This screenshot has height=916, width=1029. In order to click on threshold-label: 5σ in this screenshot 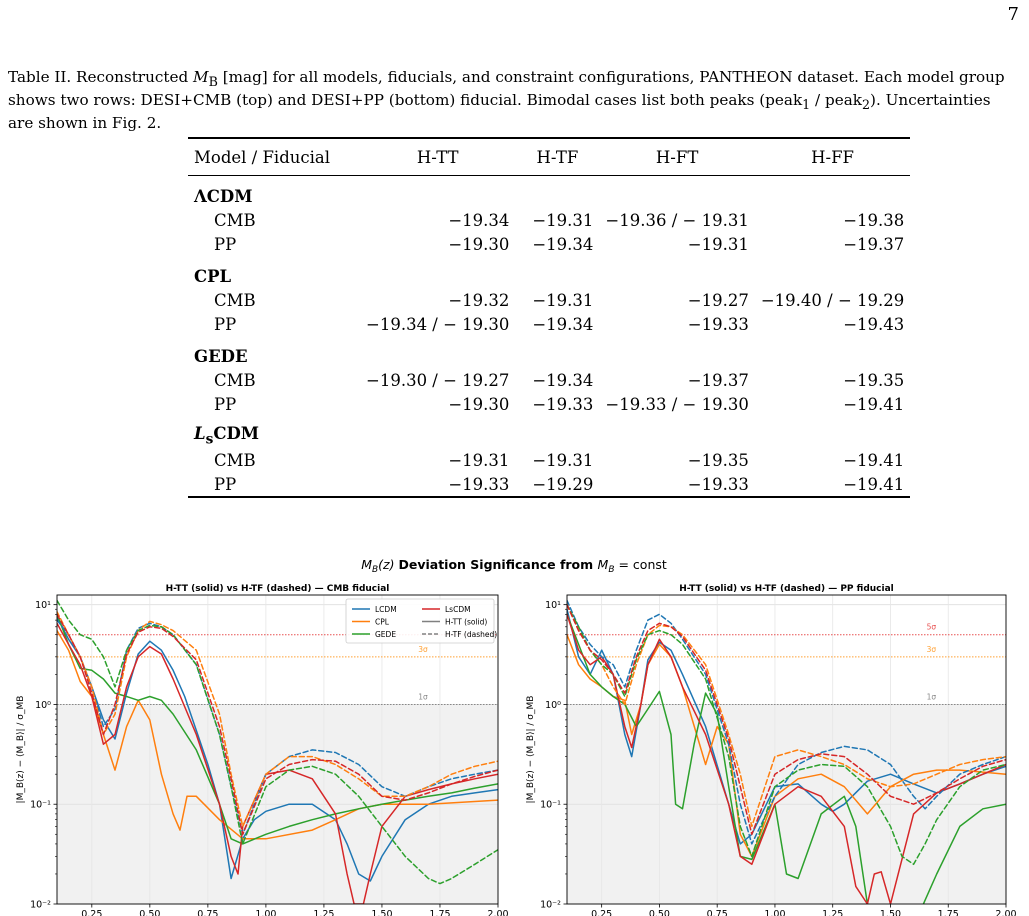, I will do `click(932, 627)`.